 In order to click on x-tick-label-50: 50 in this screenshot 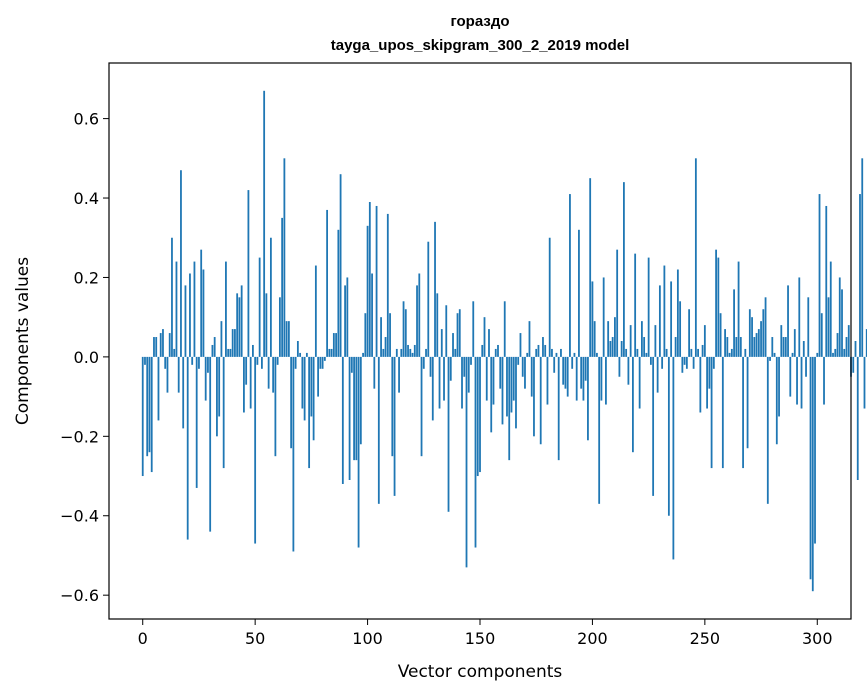, I will do `click(255, 638)`.